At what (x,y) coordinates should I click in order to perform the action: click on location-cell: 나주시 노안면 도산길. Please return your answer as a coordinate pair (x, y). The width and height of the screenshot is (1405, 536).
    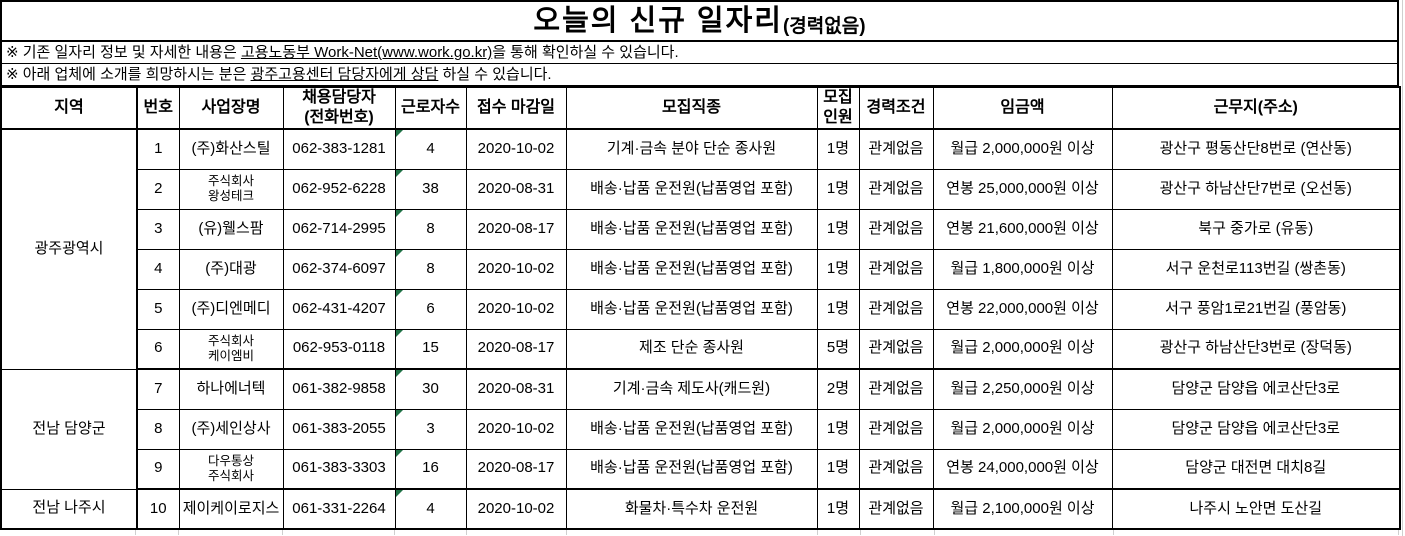
    Looking at the image, I should click on (1256, 509).